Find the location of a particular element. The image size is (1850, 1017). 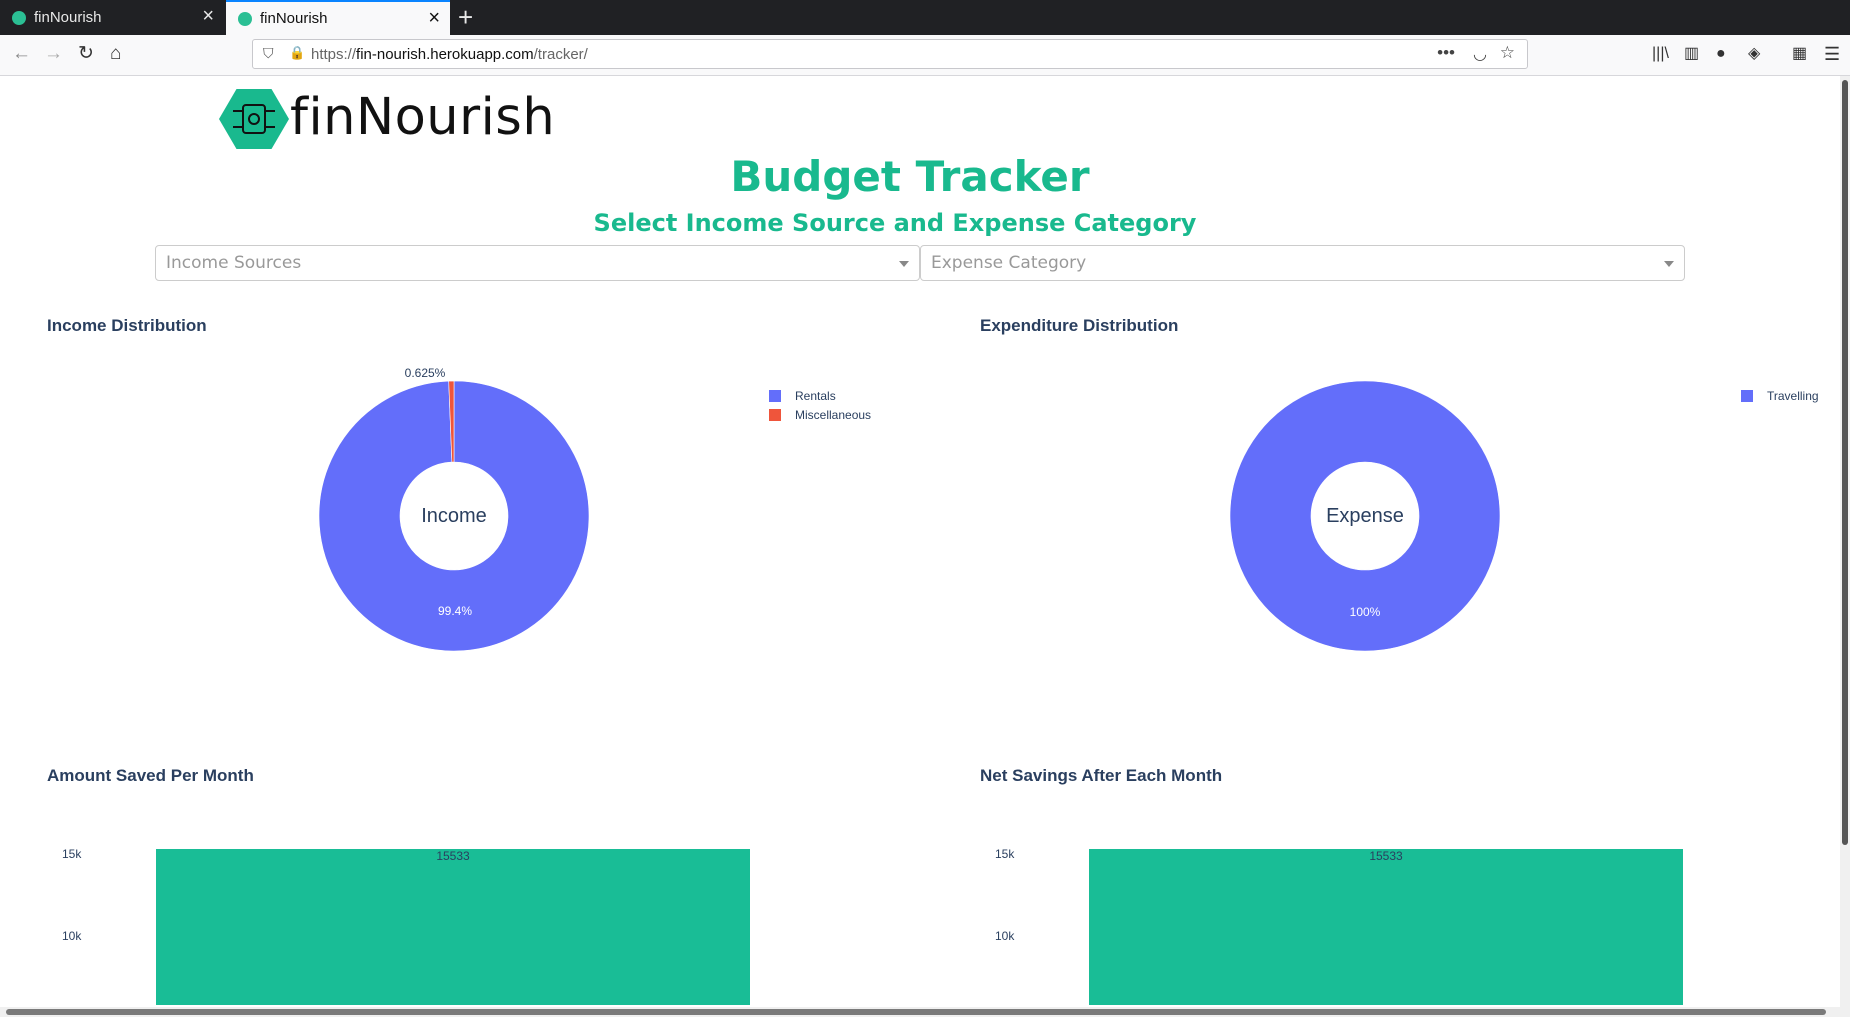

page-title: Budget Tracker is located at coordinates (910, 176).